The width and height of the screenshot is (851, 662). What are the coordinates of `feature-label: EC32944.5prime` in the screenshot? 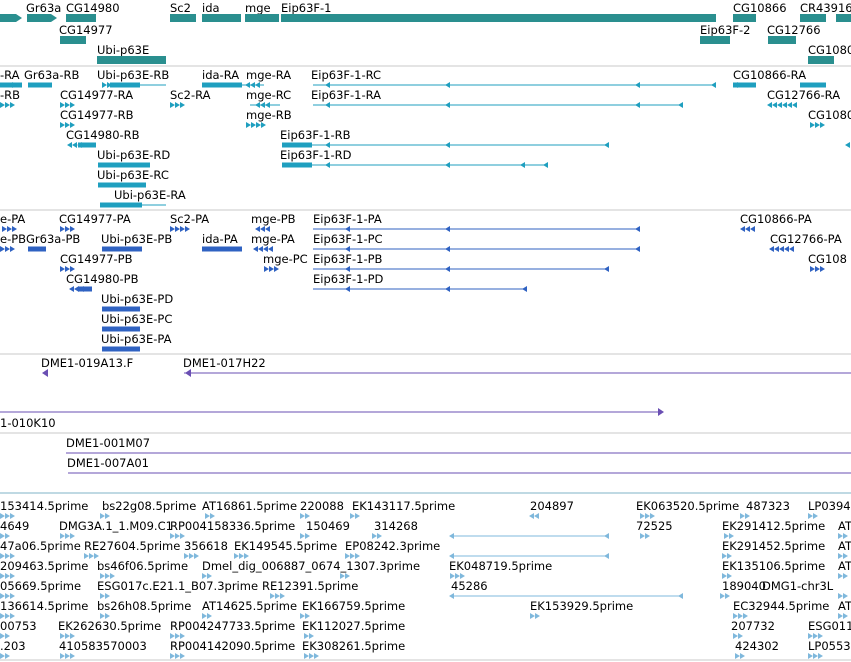 It's located at (781, 606).